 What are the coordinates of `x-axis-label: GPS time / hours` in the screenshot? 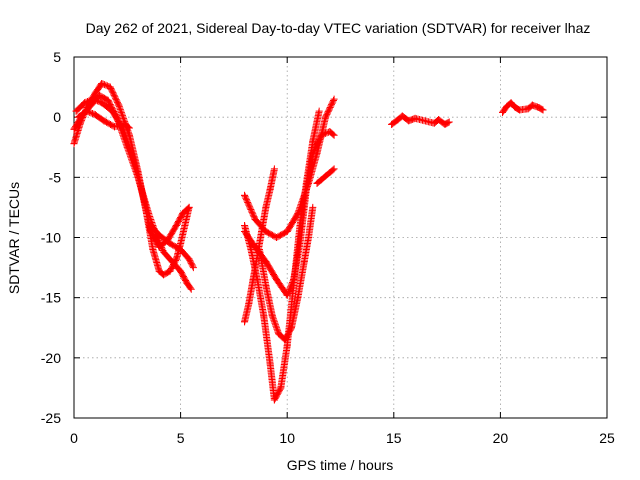 It's located at (340, 465).